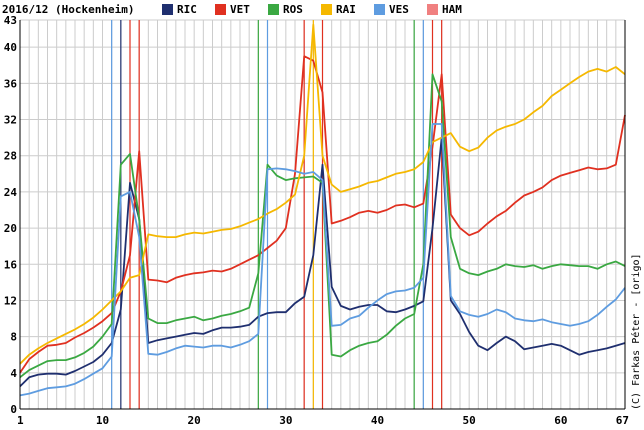 The width and height of the screenshot is (644, 430). I want to click on x-tick-label-60: 60, so click(560, 420).